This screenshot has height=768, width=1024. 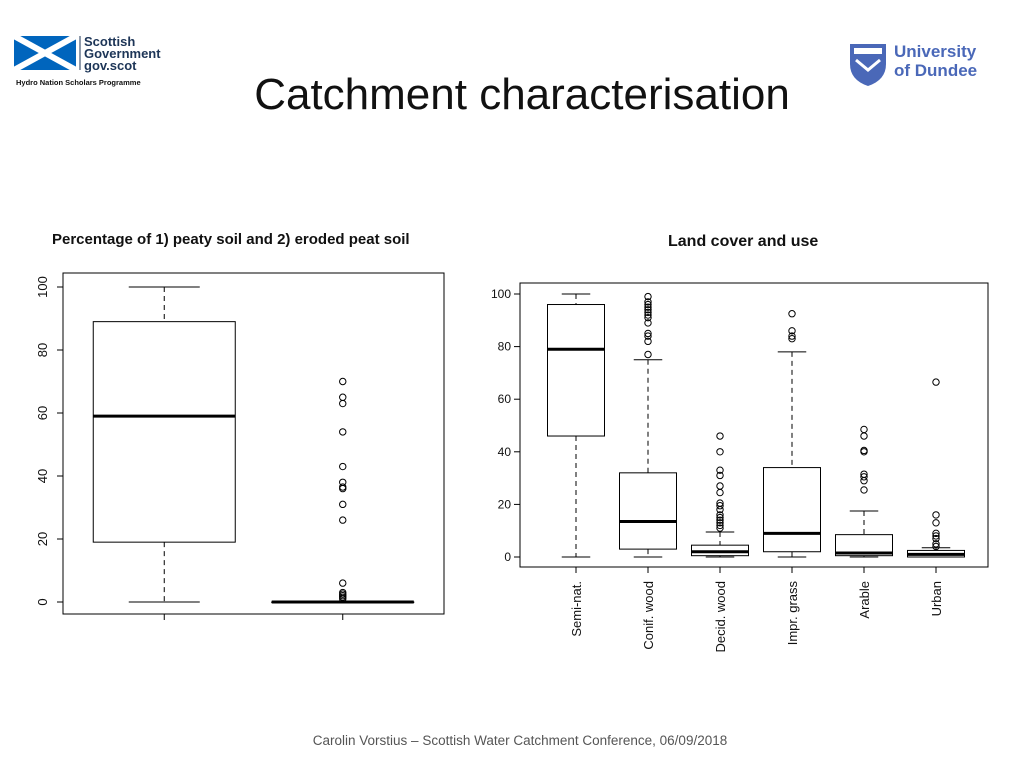 I want to click on slide-title: Catchment characterisation, so click(x=522, y=94).